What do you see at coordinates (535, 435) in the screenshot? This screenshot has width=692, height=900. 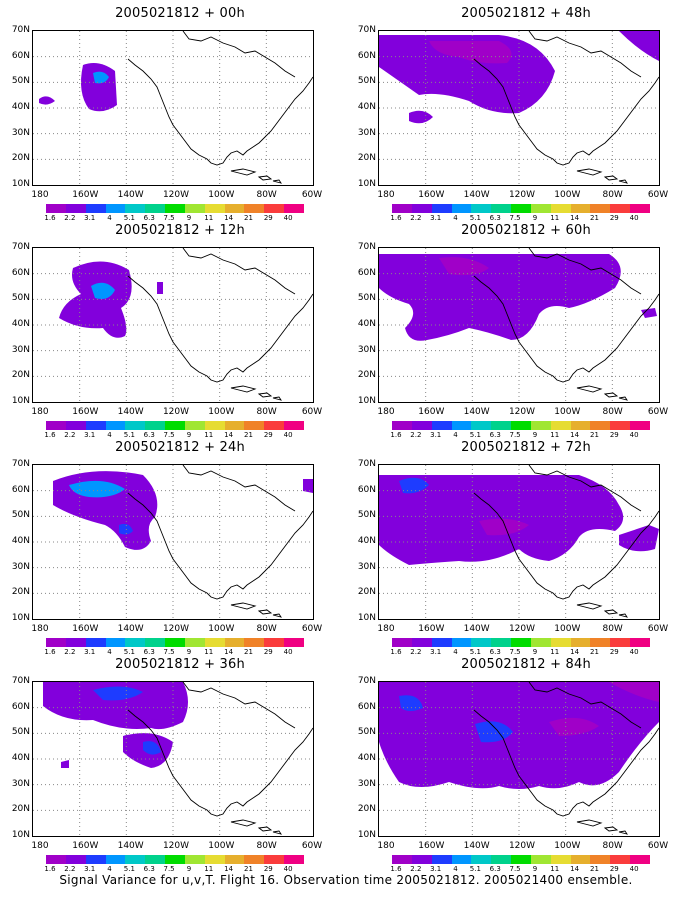 I see `colorbar-label: 9` at bounding box center [535, 435].